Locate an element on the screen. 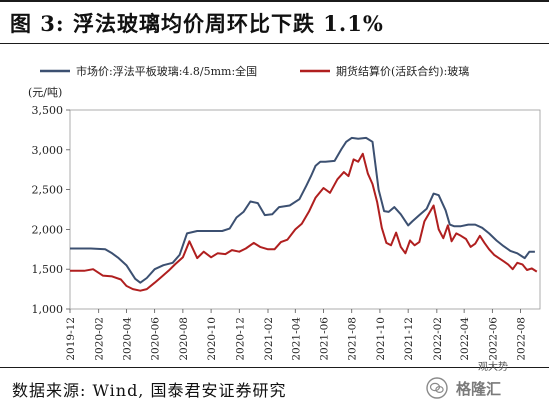  watermark: 格隆汇 is located at coordinates (487, 388).